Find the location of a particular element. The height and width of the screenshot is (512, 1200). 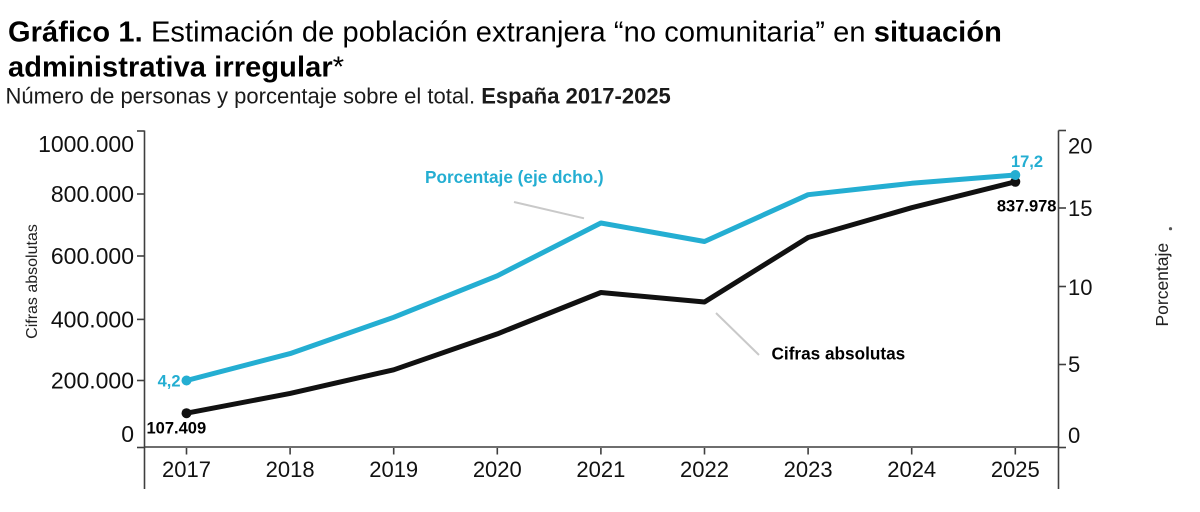

svg-text: 20 is located at coordinates (1080, 146).